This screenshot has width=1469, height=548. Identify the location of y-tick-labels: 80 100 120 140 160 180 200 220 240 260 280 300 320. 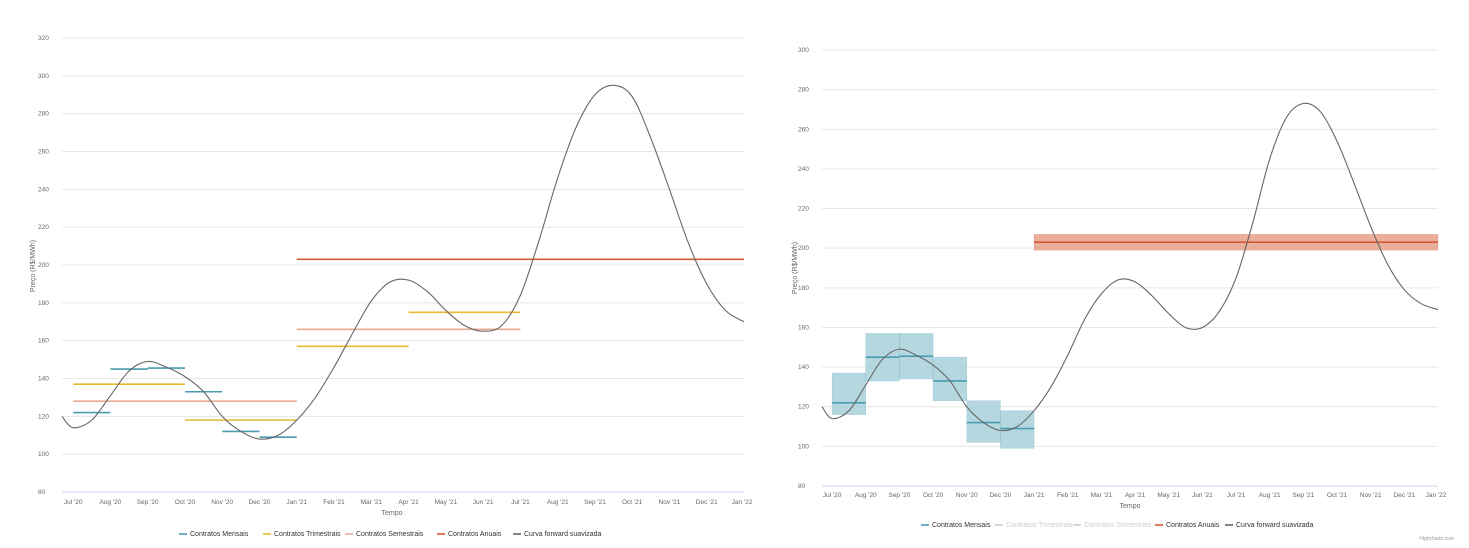
(43, 265).